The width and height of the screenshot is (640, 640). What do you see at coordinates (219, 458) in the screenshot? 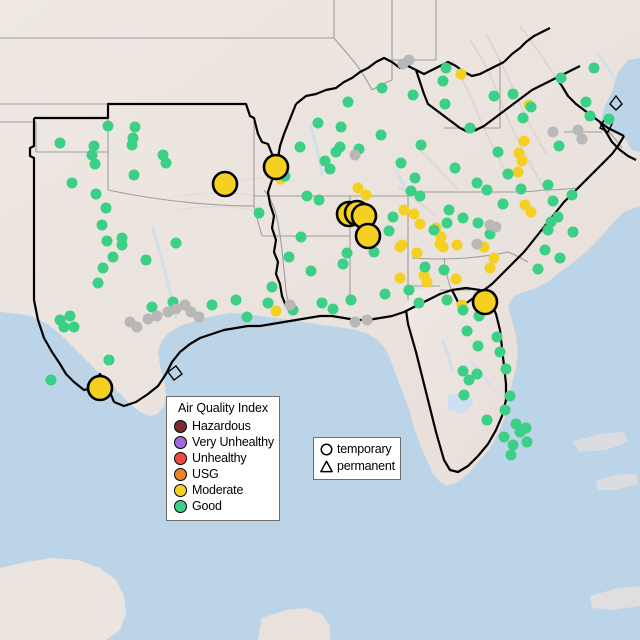
I see `legend-label-unhealthy: Unhealthy` at bounding box center [219, 458].